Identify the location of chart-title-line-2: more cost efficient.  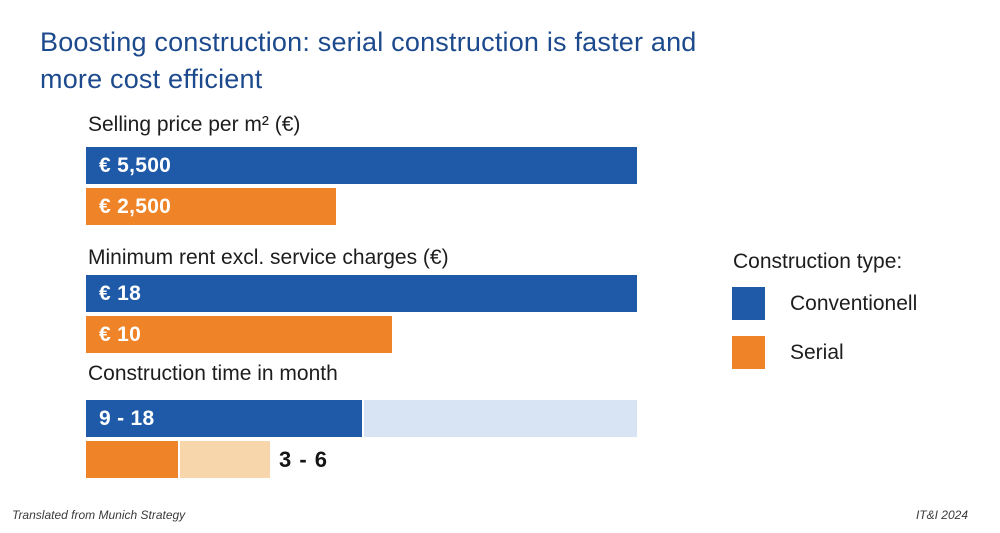
(151, 79).